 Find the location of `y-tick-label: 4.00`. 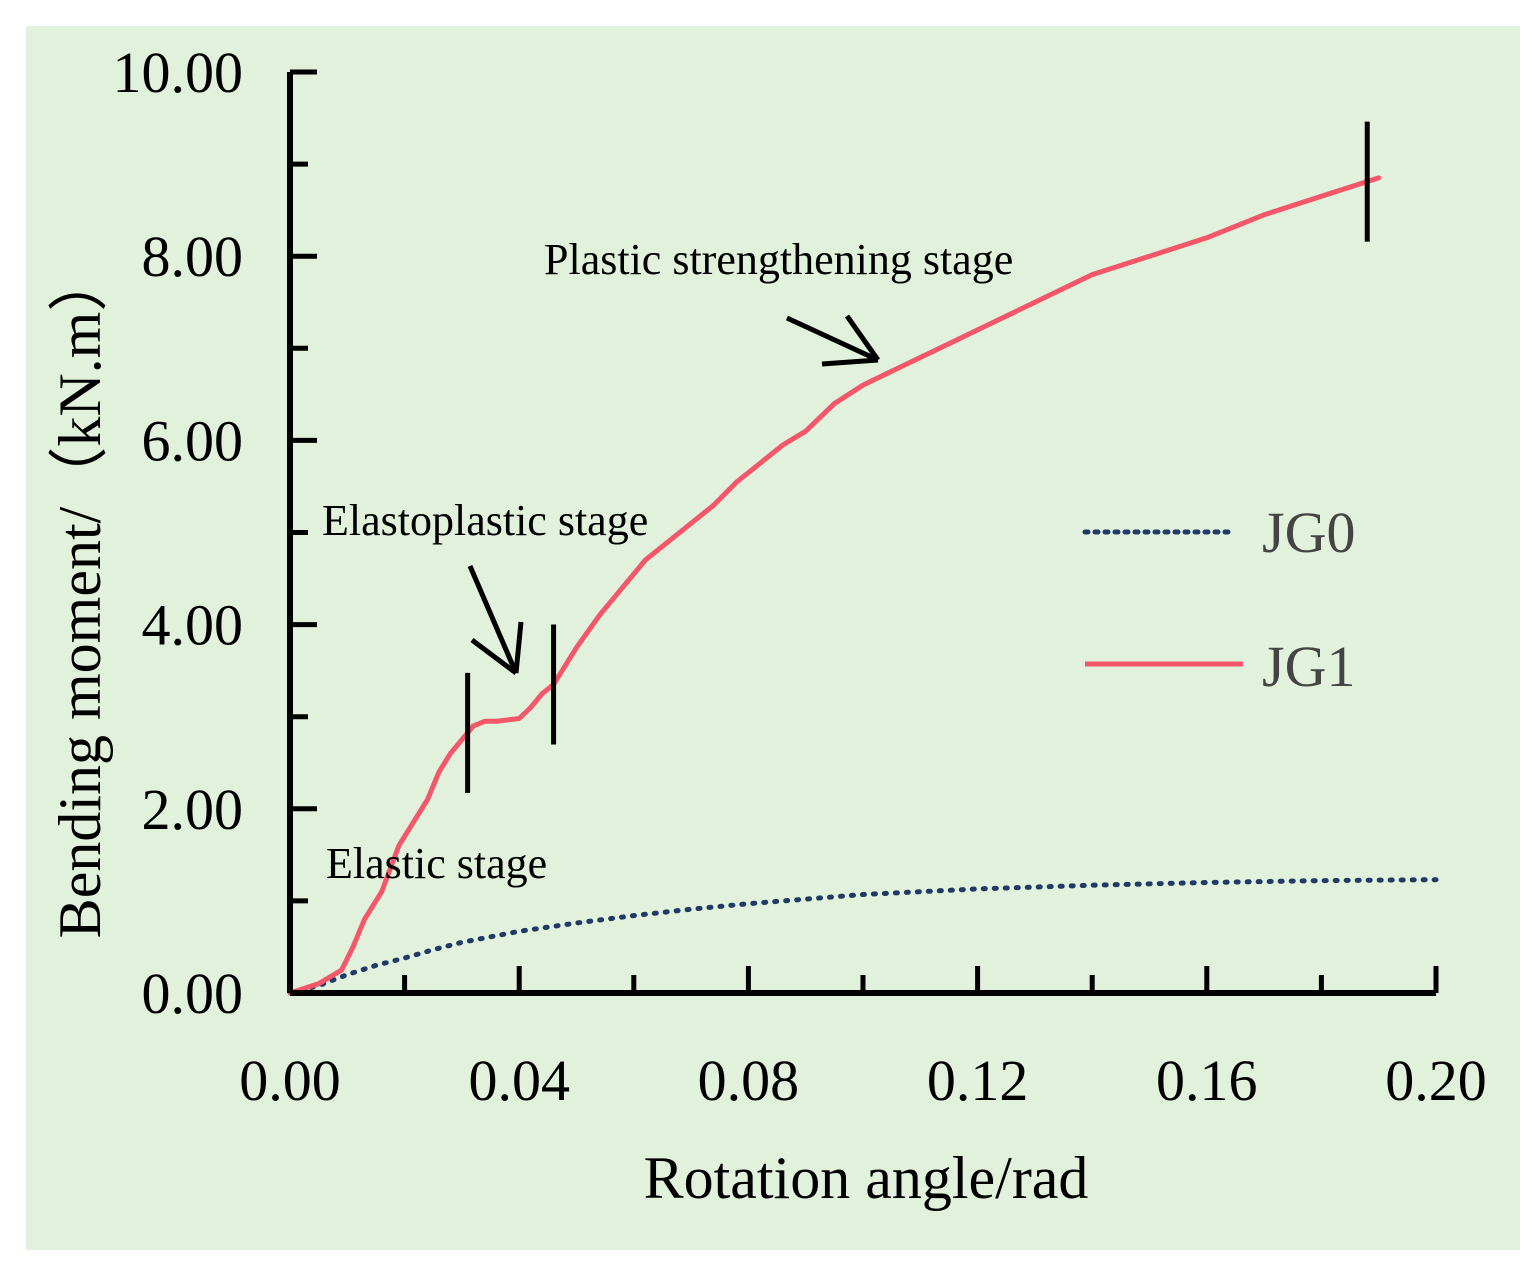

y-tick-label: 4.00 is located at coordinates (193, 625).